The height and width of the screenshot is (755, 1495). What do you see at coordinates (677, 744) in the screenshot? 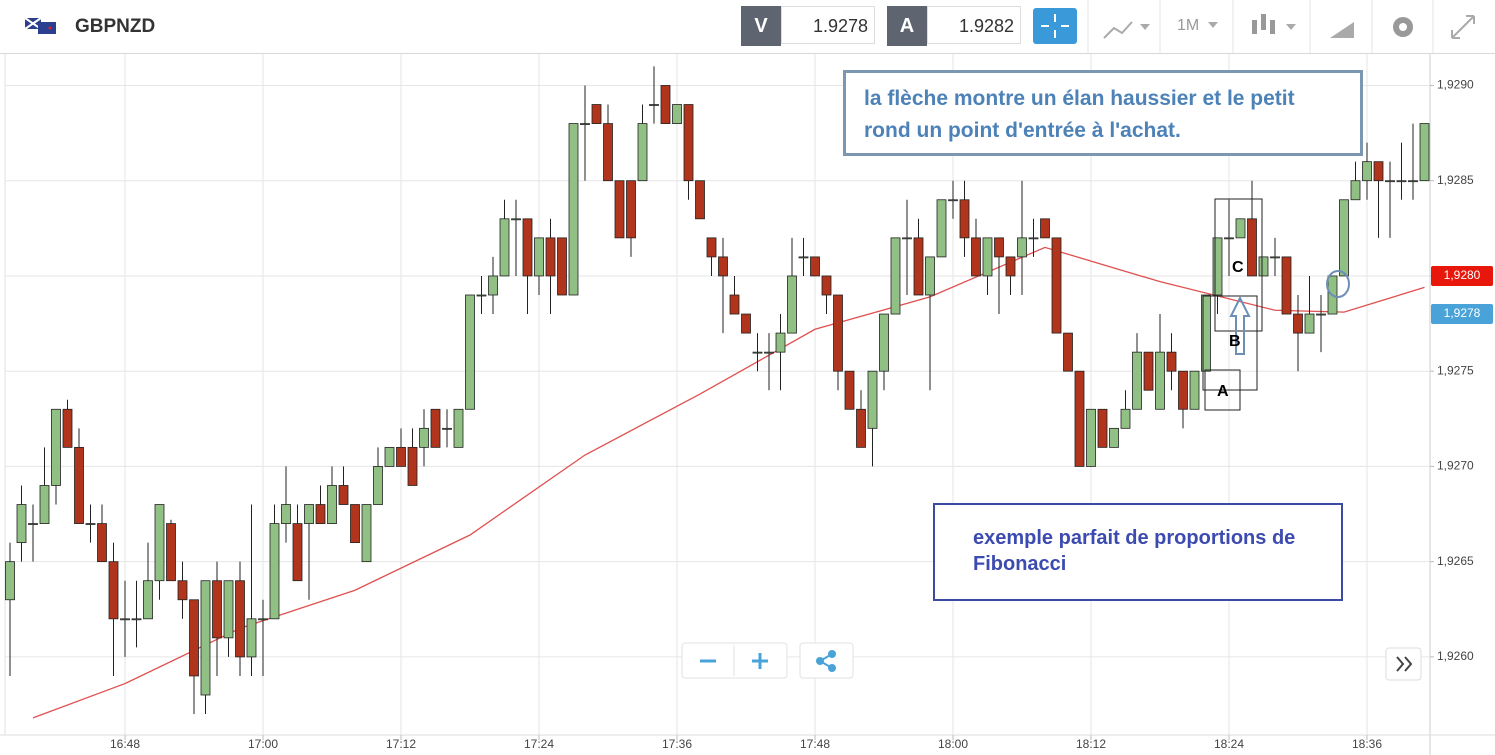
I see `x-tick-label: 17:36` at bounding box center [677, 744].